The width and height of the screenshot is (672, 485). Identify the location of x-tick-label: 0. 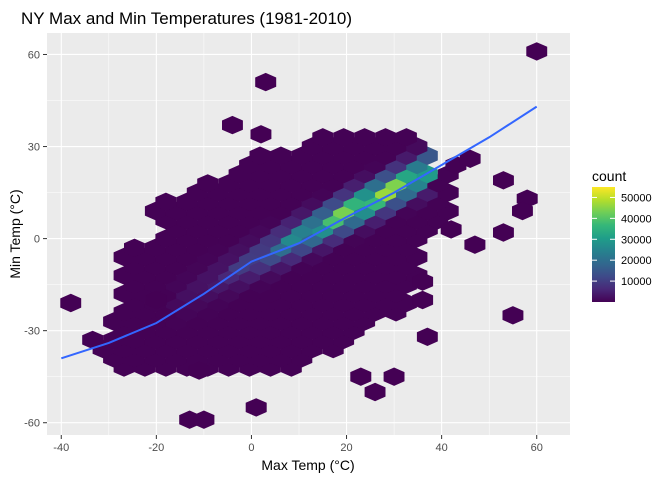
(251, 448).